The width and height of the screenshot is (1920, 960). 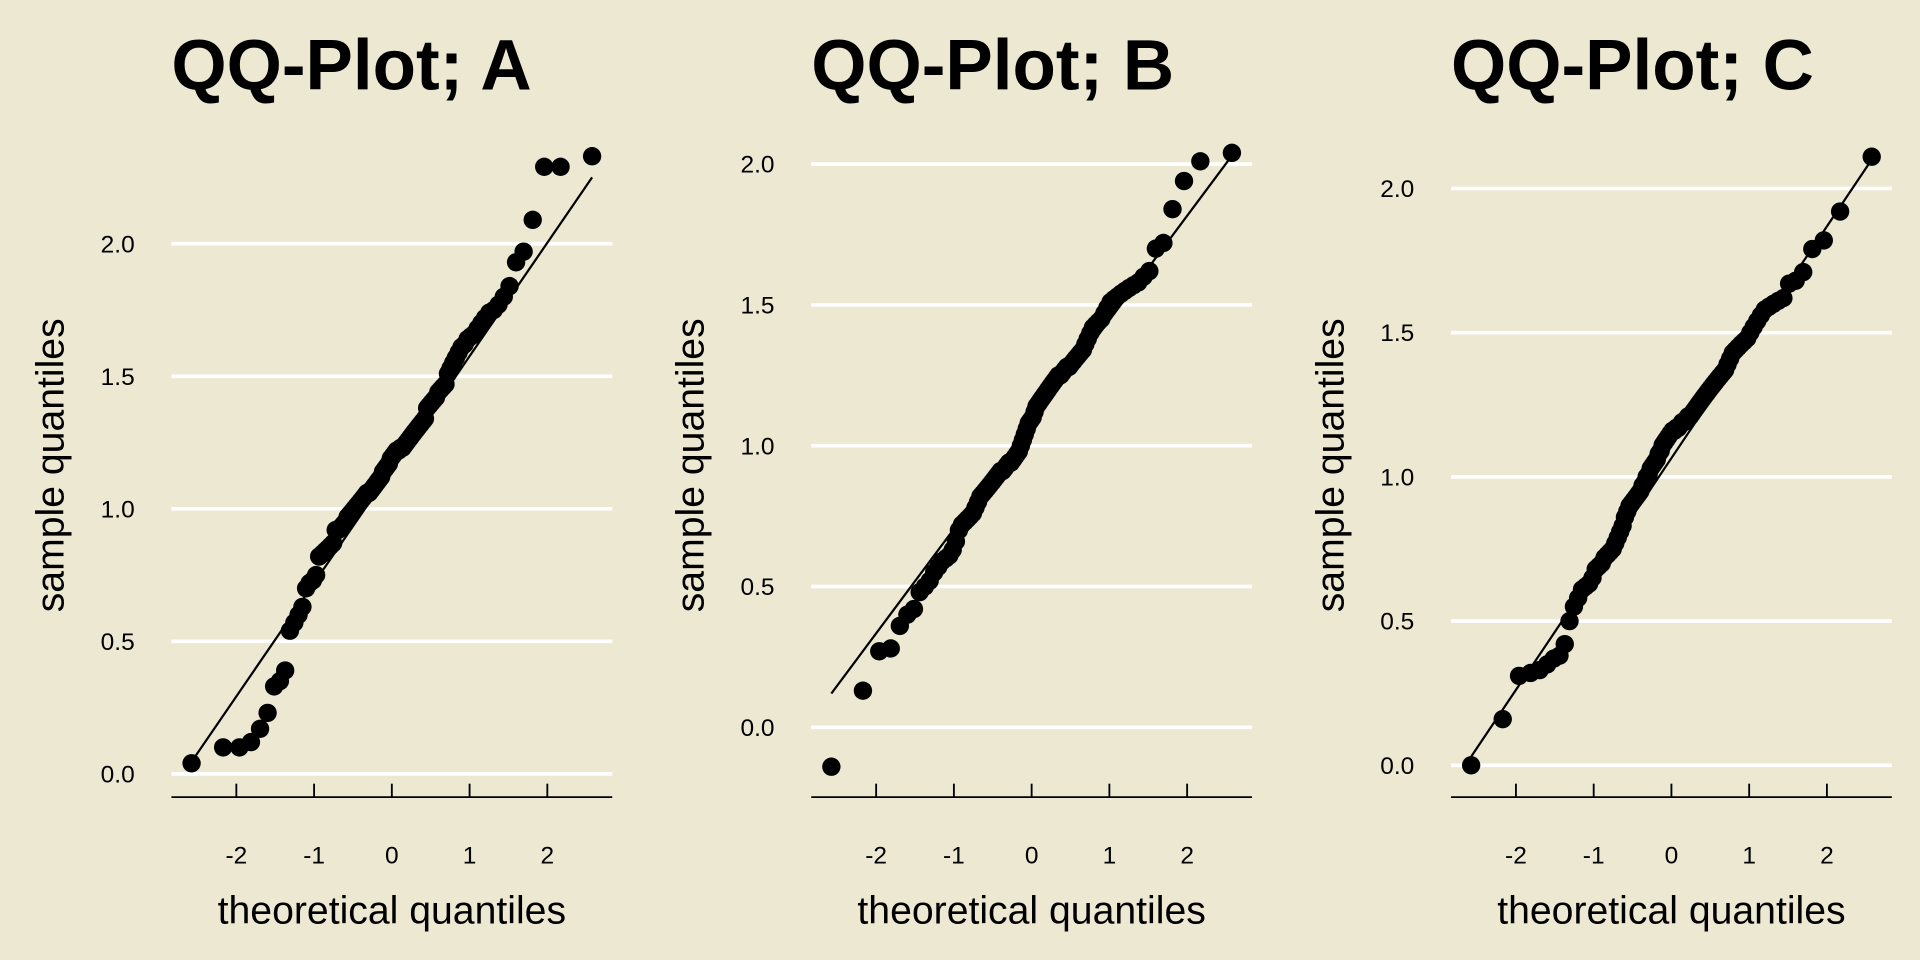 I want to click on reference-line, so click(x=1671, y=458).